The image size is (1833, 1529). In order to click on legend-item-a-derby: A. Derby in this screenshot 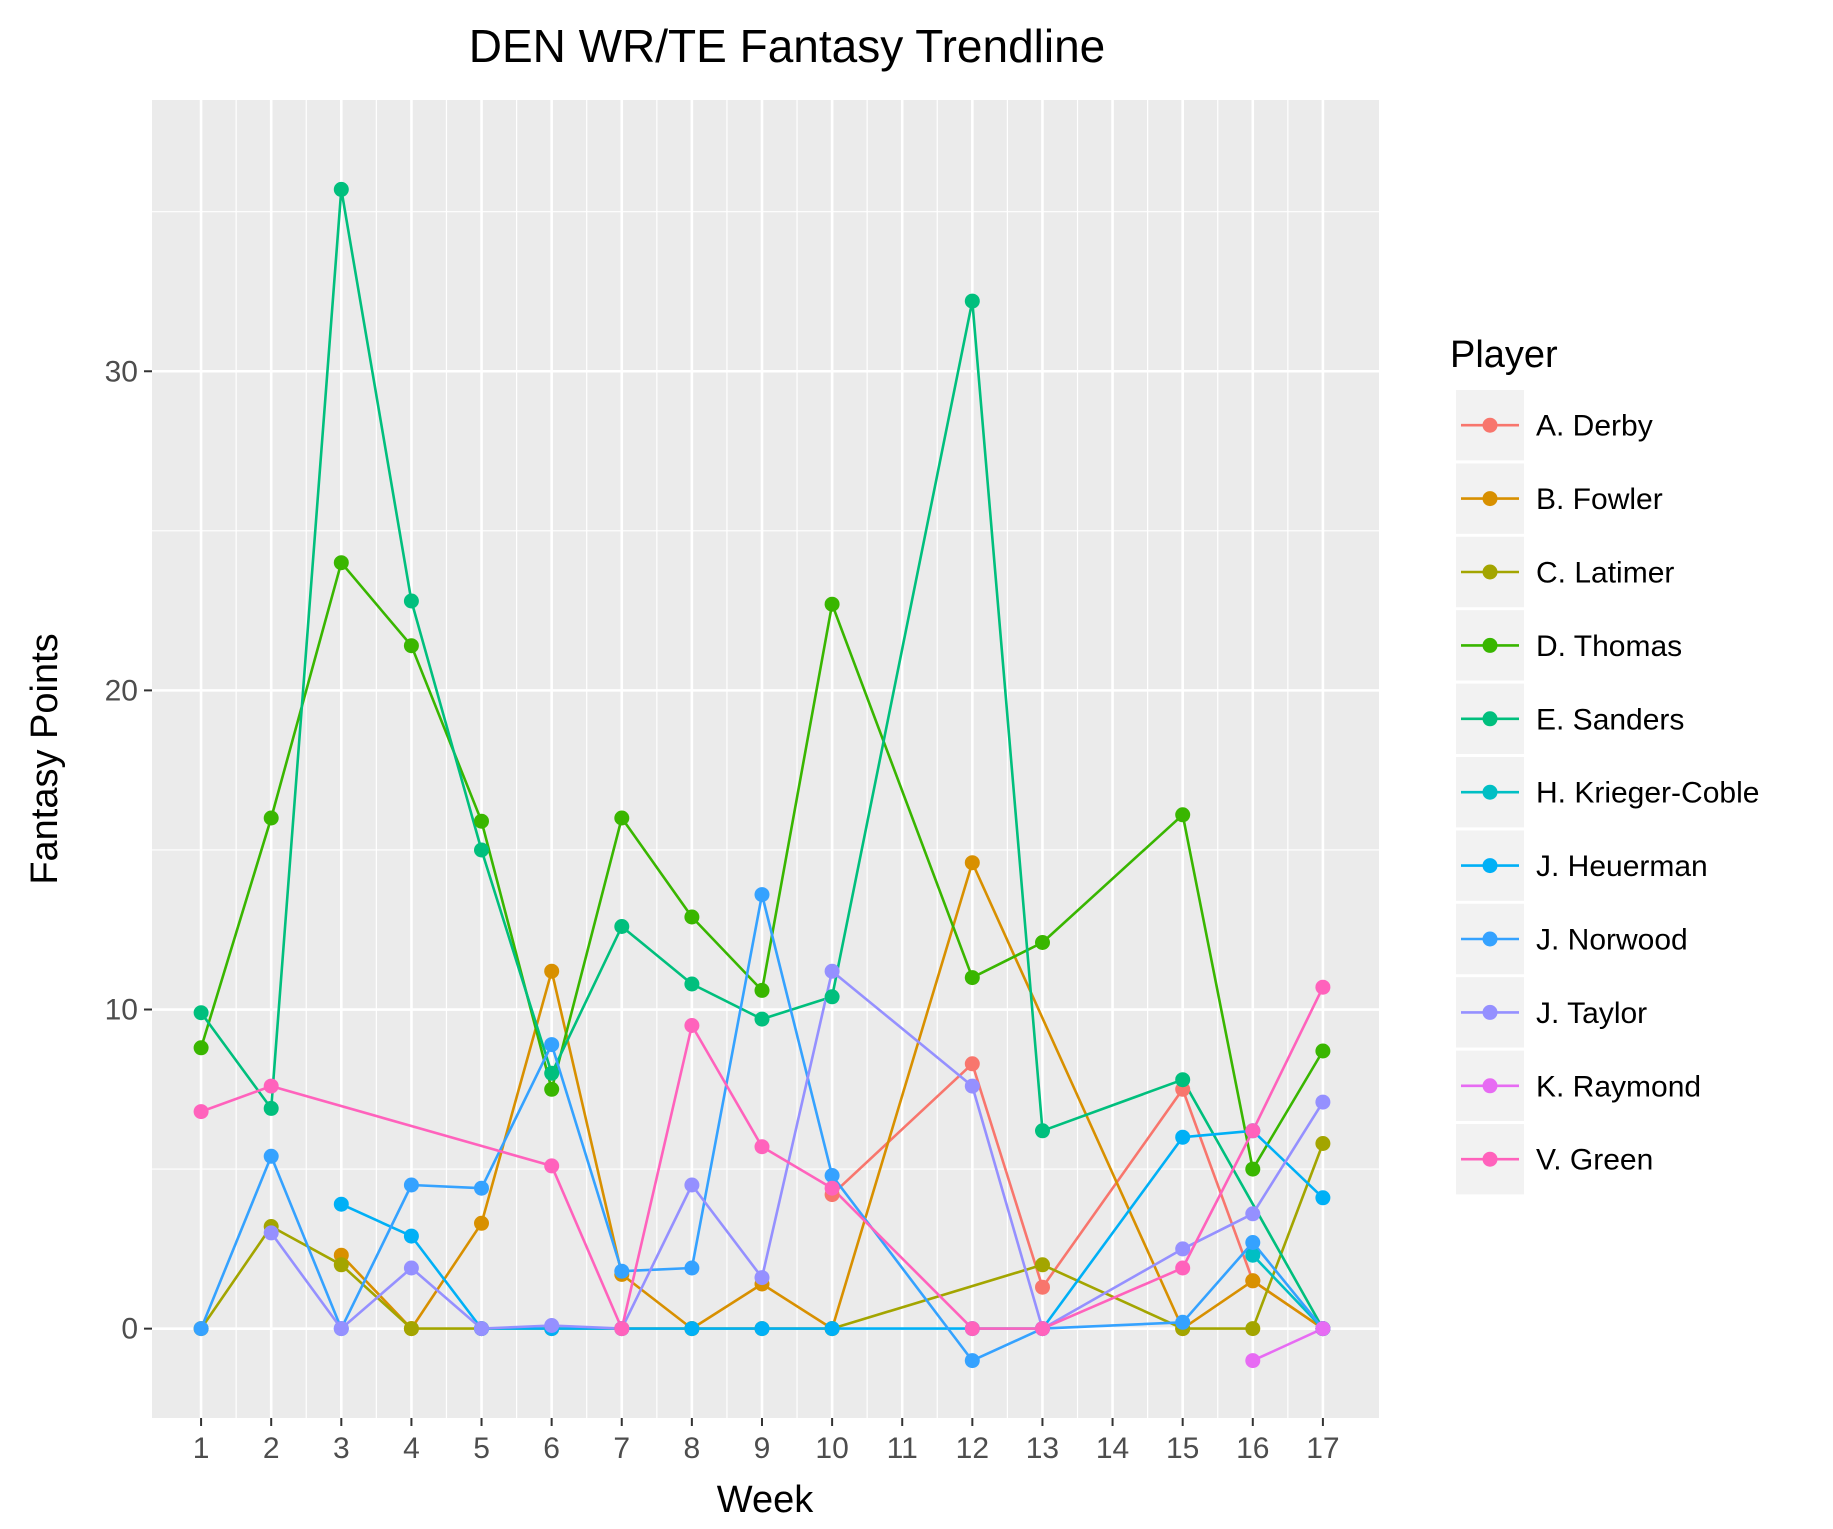, I will do `click(1554, 425)`.